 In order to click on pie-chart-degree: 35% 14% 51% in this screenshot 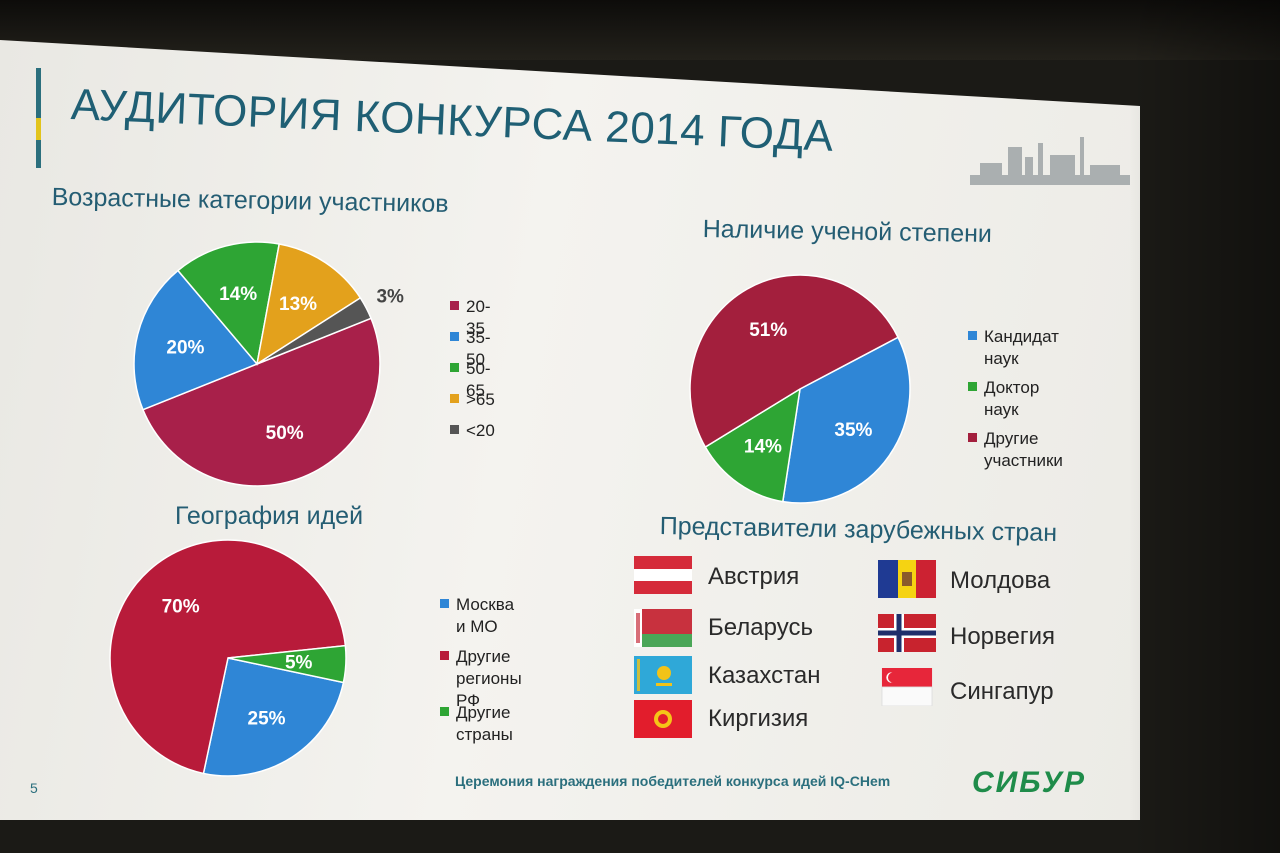, I will do `click(800, 389)`.